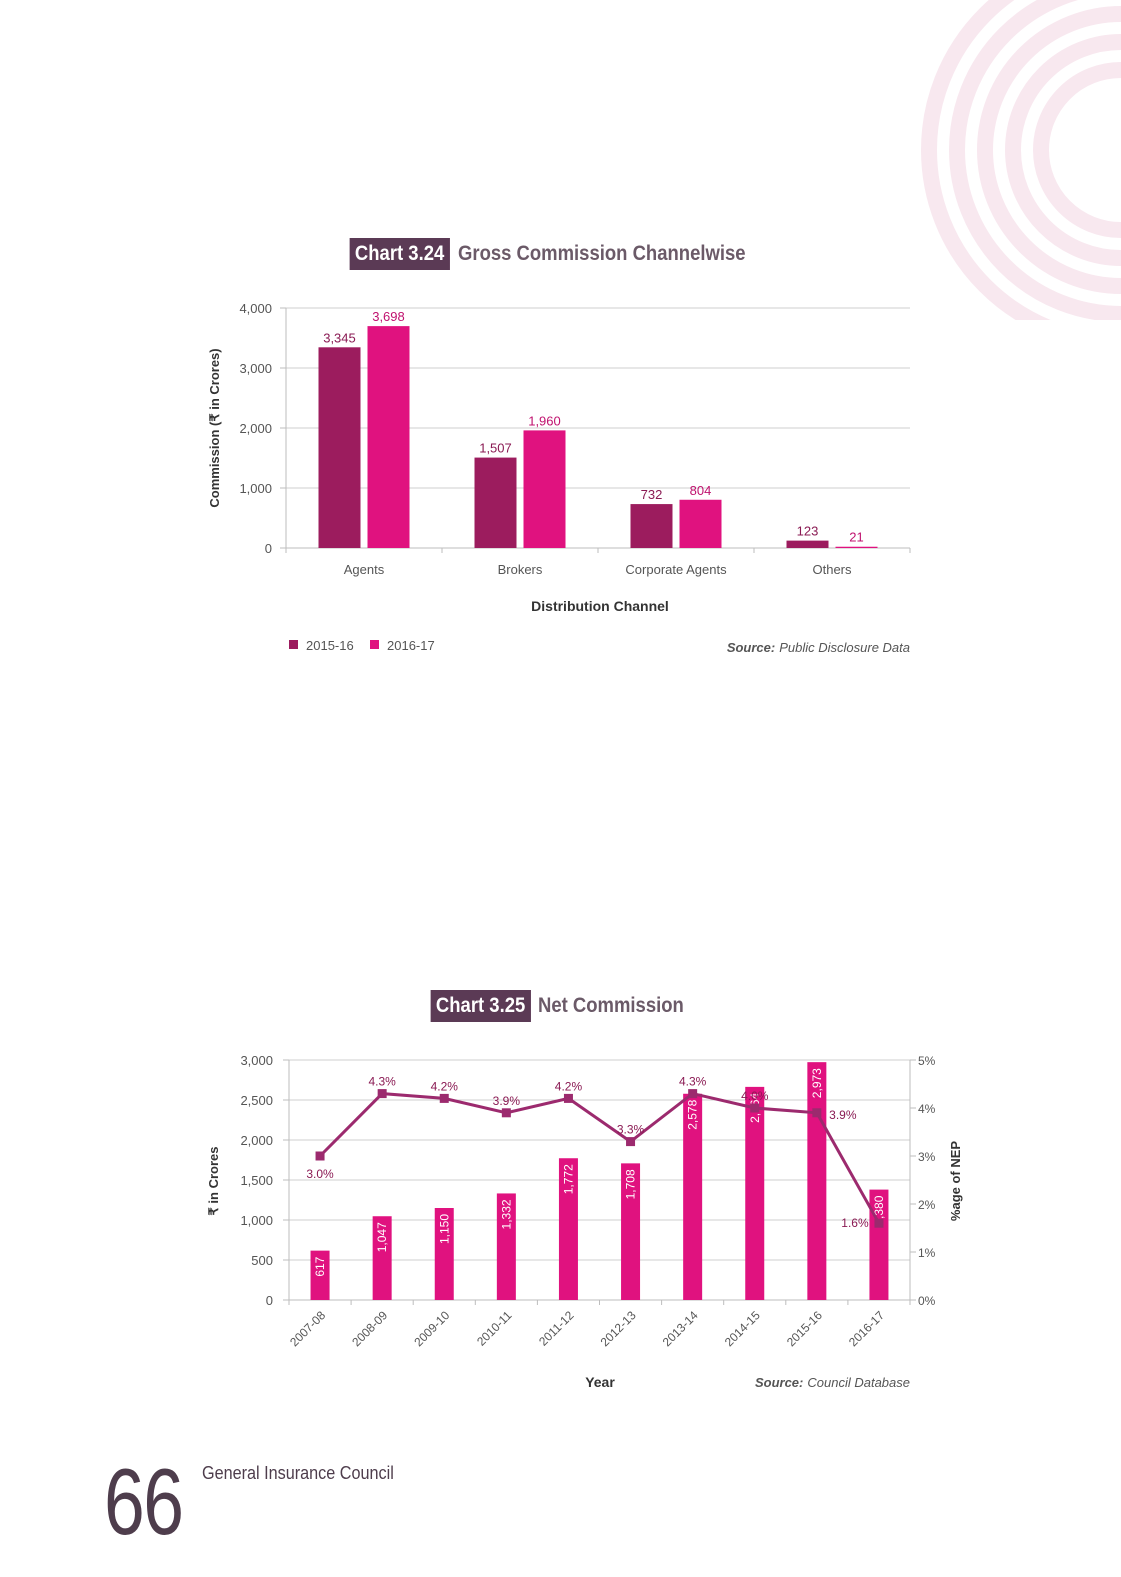 The width and height of the screenshot is (1121, 1577). What do you see at coordinates (742, 1328) in the screenshot?
I see `x-tick-label: 2014-15` at bounding box center [742, 1328].